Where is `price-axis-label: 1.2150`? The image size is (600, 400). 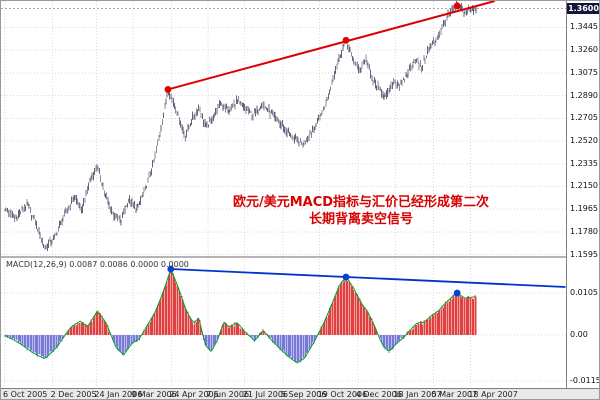
price-axis-label: 1.2150 is located at coordinates (584, 186).